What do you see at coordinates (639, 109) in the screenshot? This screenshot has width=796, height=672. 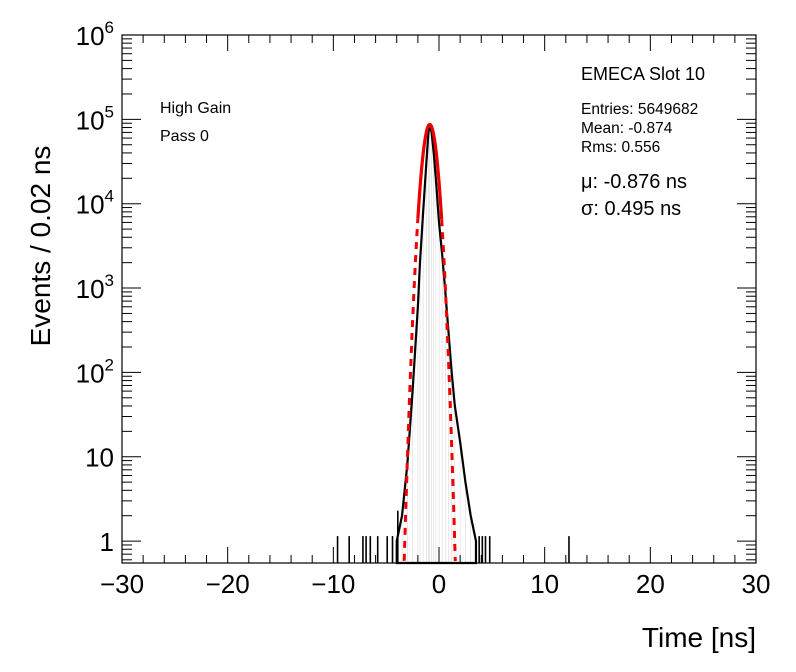 I see `entries-stat: Entries: 5649682` at bounding box center [639, 109].